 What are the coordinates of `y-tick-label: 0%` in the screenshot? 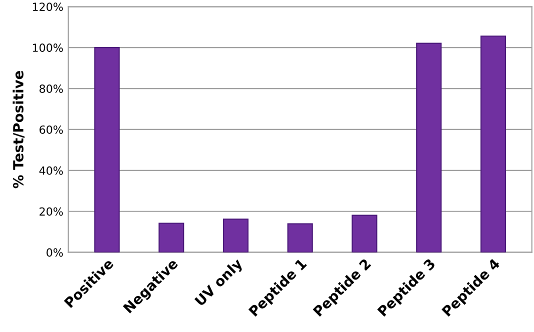 It's located at (54, 252).